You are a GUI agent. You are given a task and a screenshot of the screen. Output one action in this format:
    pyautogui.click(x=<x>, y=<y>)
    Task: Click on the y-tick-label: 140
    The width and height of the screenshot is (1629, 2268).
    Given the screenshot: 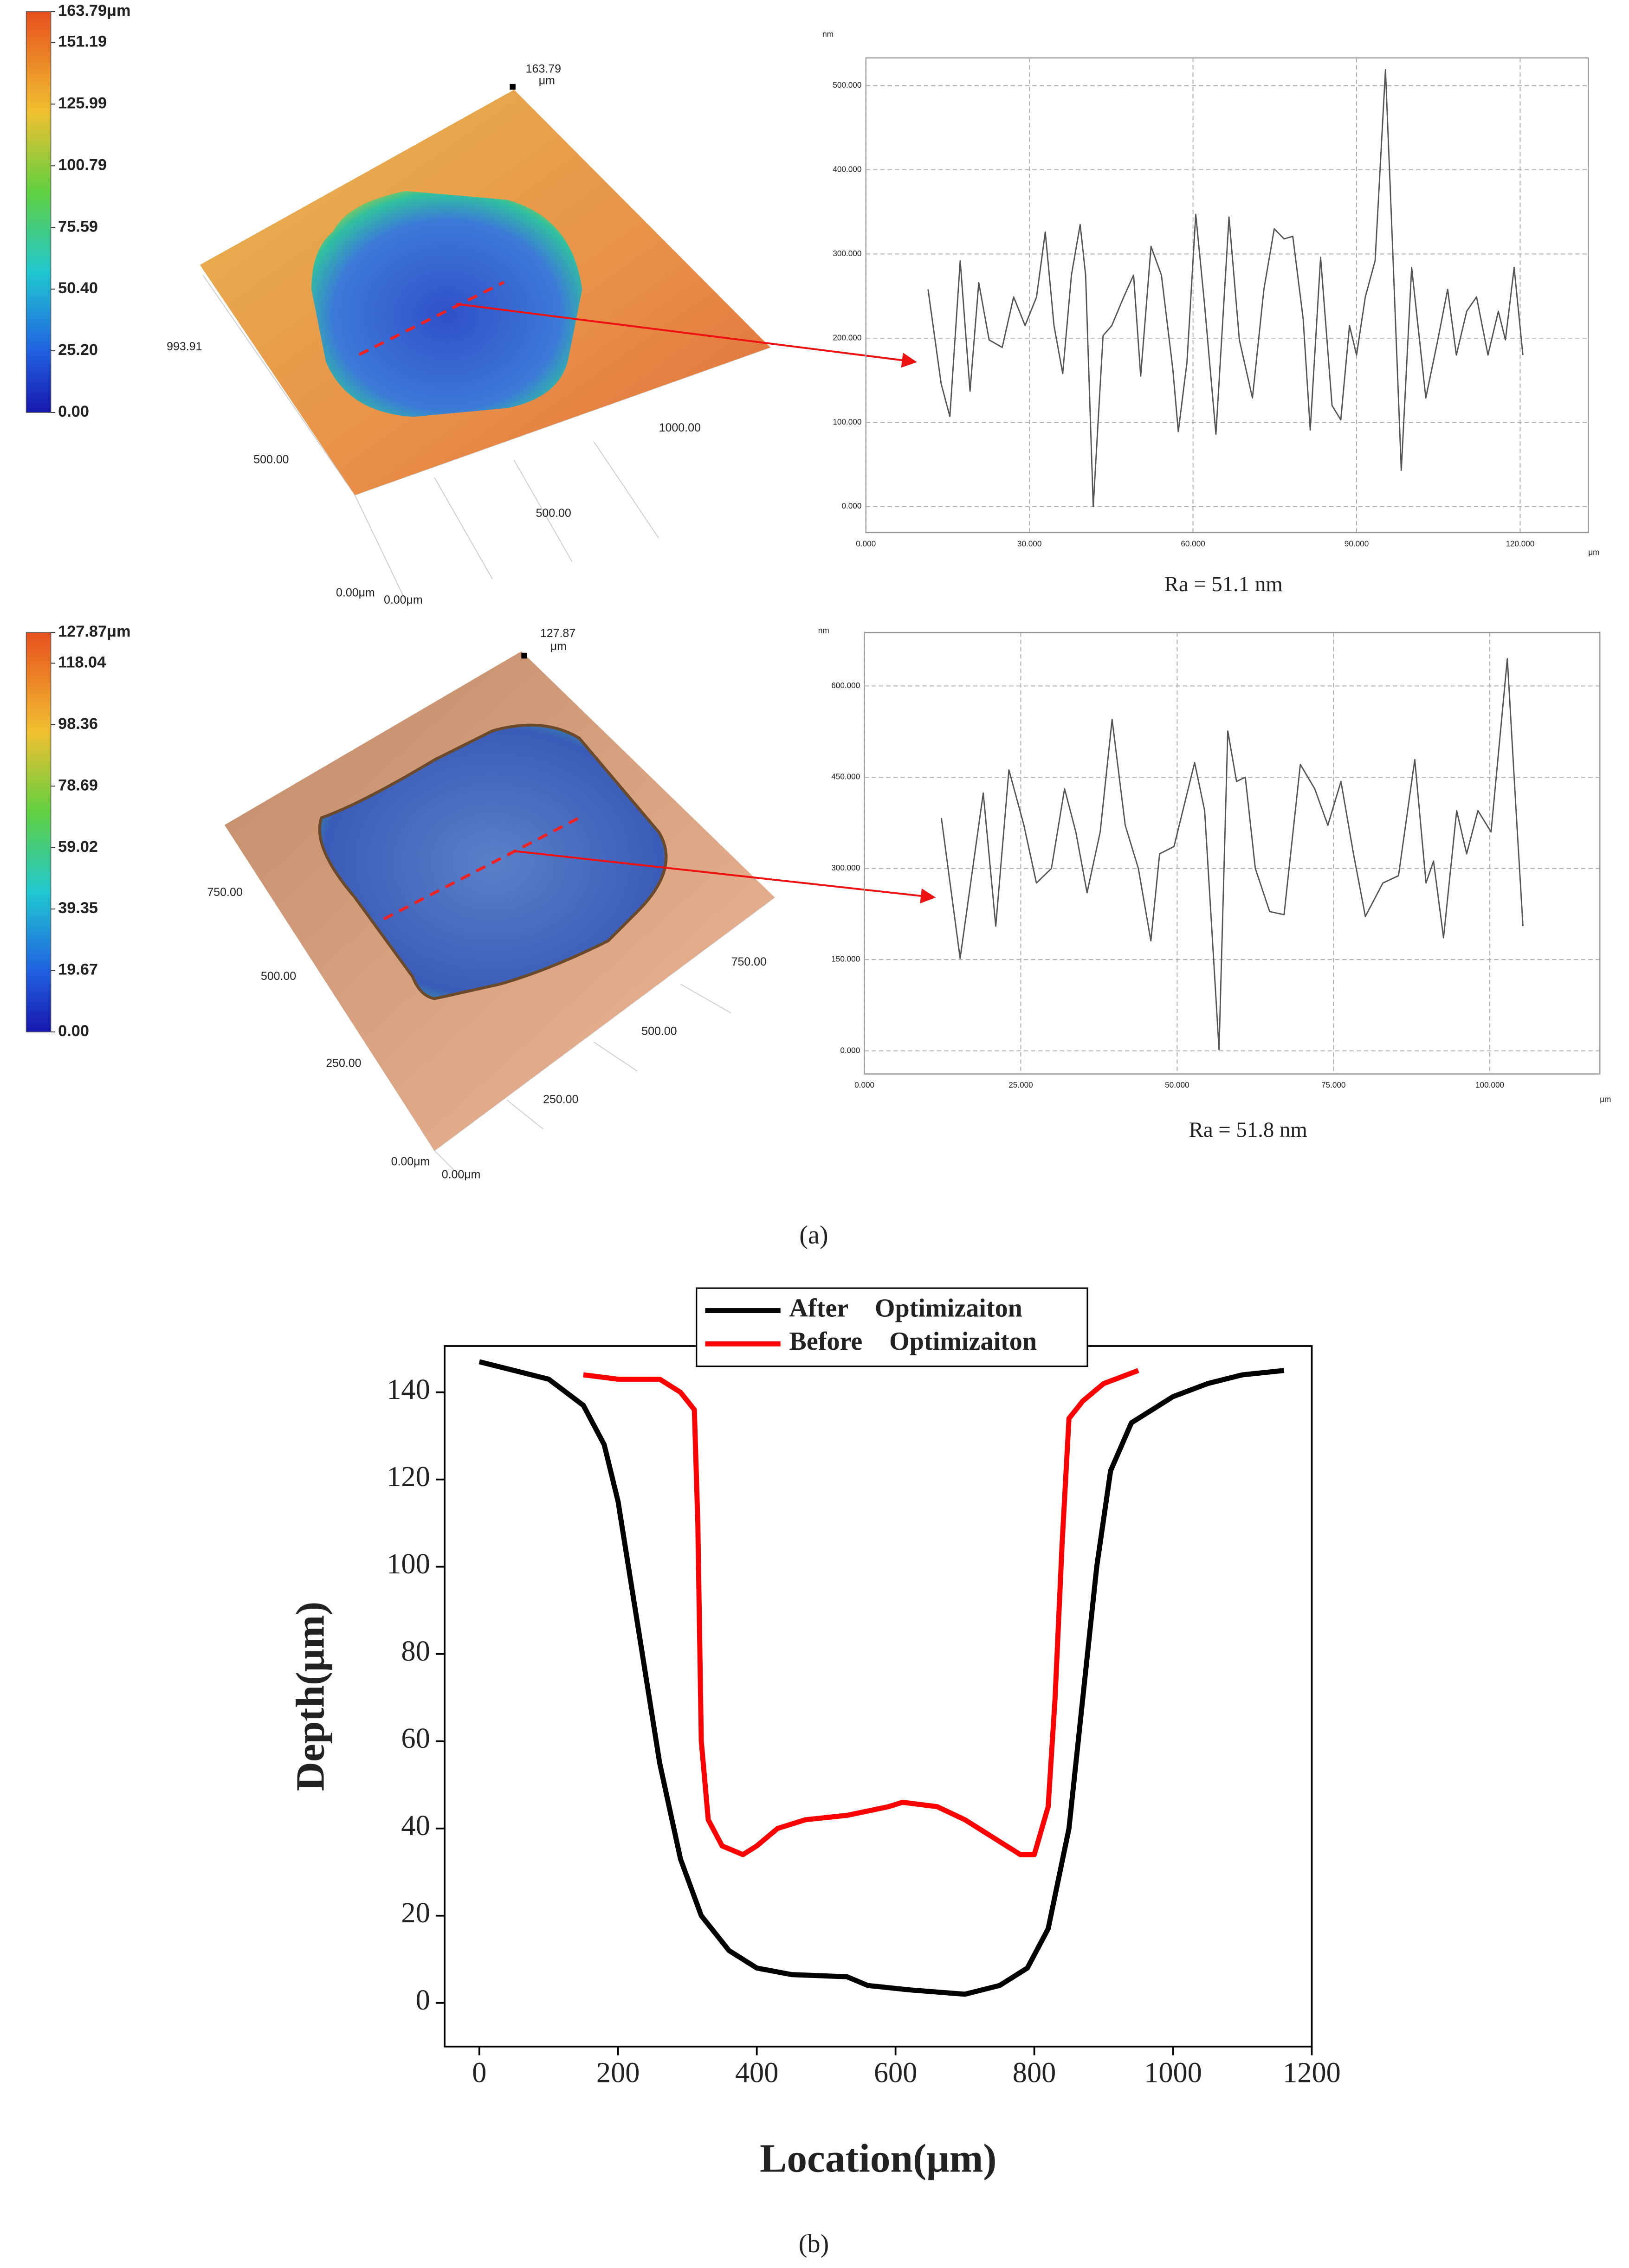 What is the action you would take?
    pyautogui.click(x=409, y=1389)
    